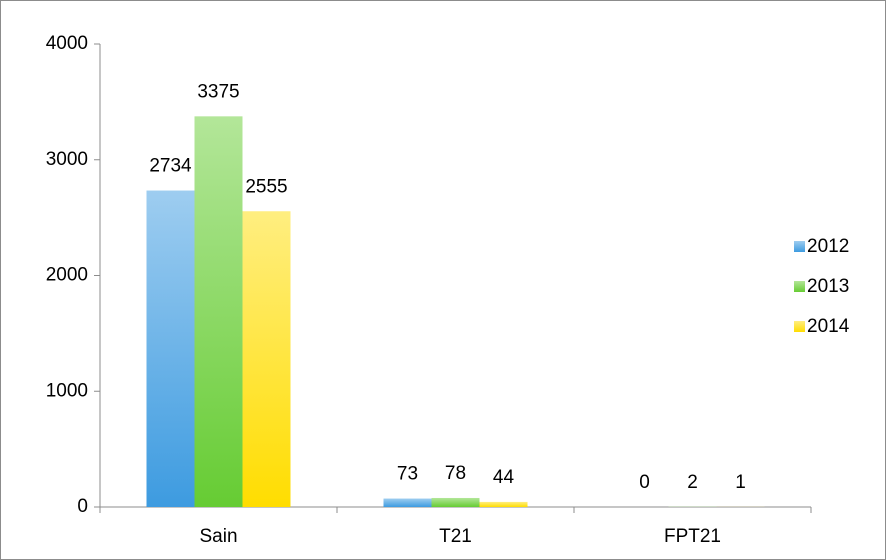  I want to click on y-tick-label: 3000, so click(67, 159).